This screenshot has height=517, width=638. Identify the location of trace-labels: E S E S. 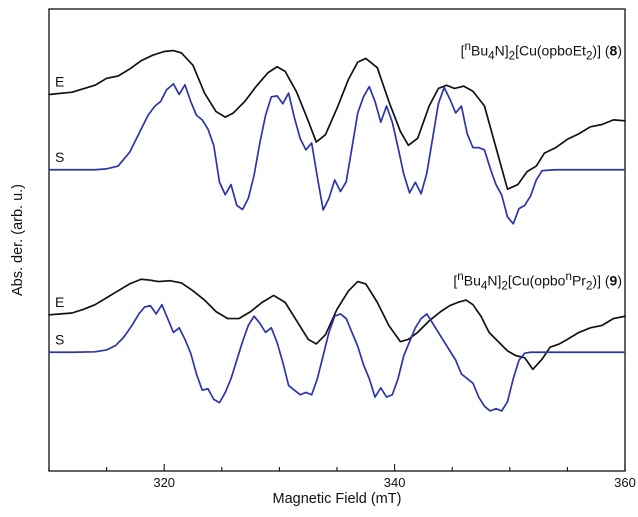
(59, 210).